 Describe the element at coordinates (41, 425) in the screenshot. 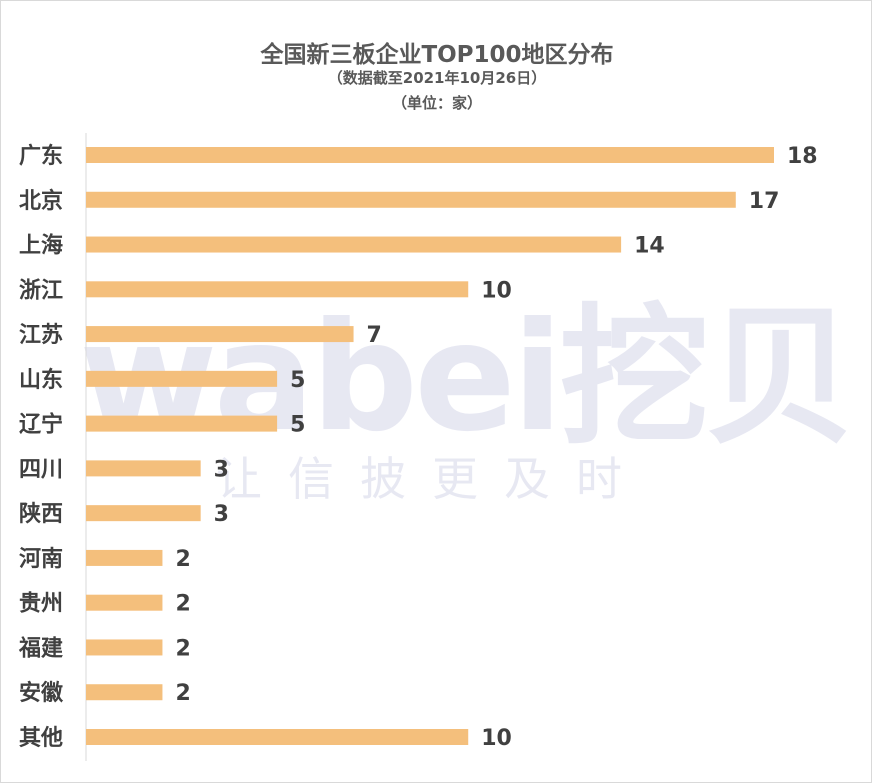

I see `category-label: 辽宁` at that location.